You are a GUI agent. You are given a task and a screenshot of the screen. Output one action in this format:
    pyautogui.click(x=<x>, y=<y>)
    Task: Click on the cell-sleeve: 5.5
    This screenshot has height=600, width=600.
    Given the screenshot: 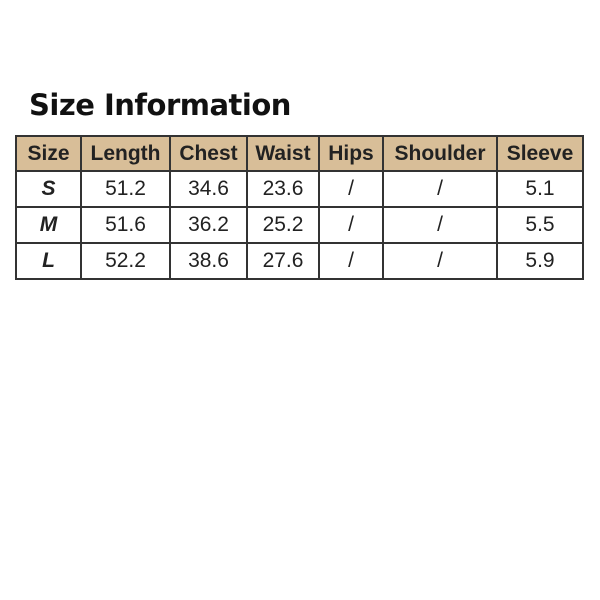 What is the action you would take?
    pyautogui.click(x=540, y=225)
    